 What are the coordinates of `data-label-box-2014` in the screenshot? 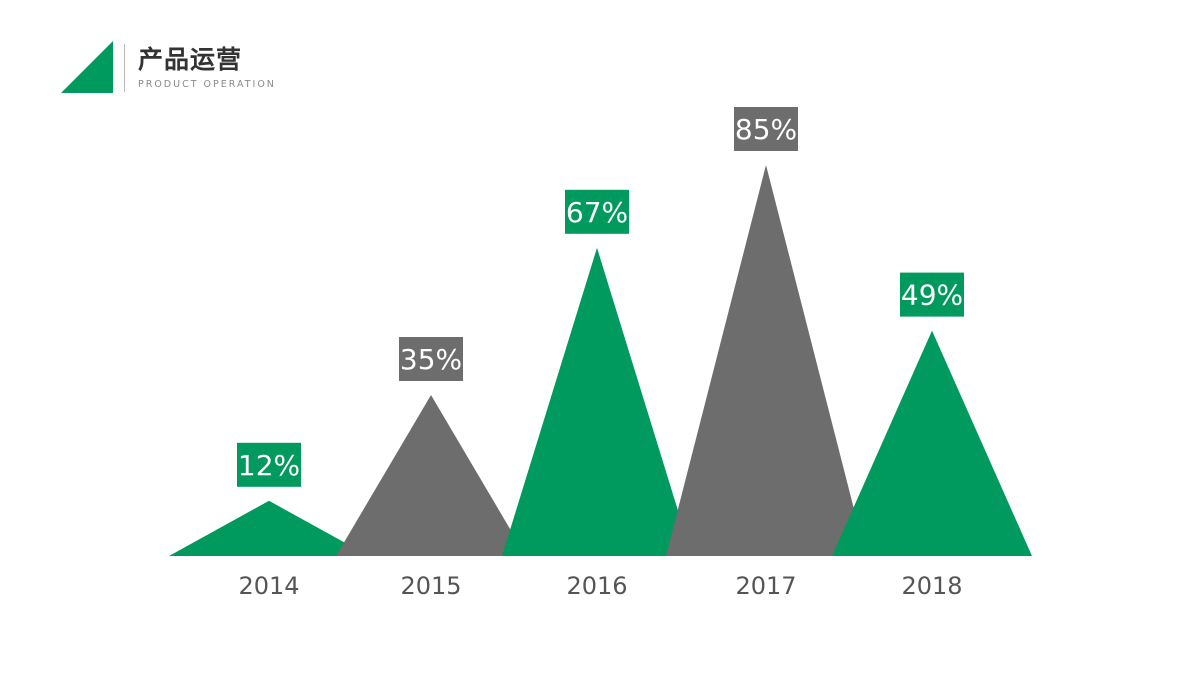 It's located at (269, 464).